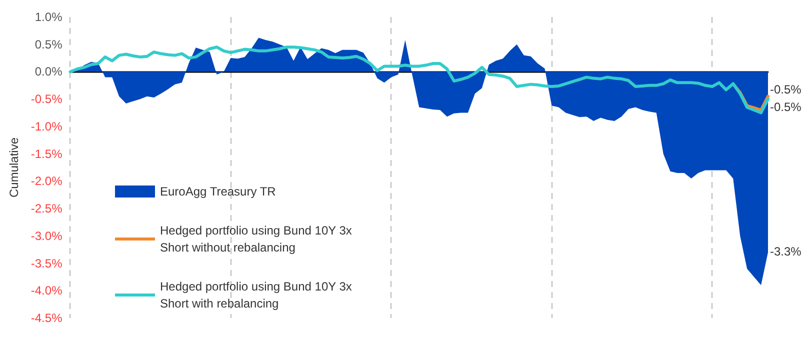  I want to click on y-tick-label: -4.5%, so click(46, 318).